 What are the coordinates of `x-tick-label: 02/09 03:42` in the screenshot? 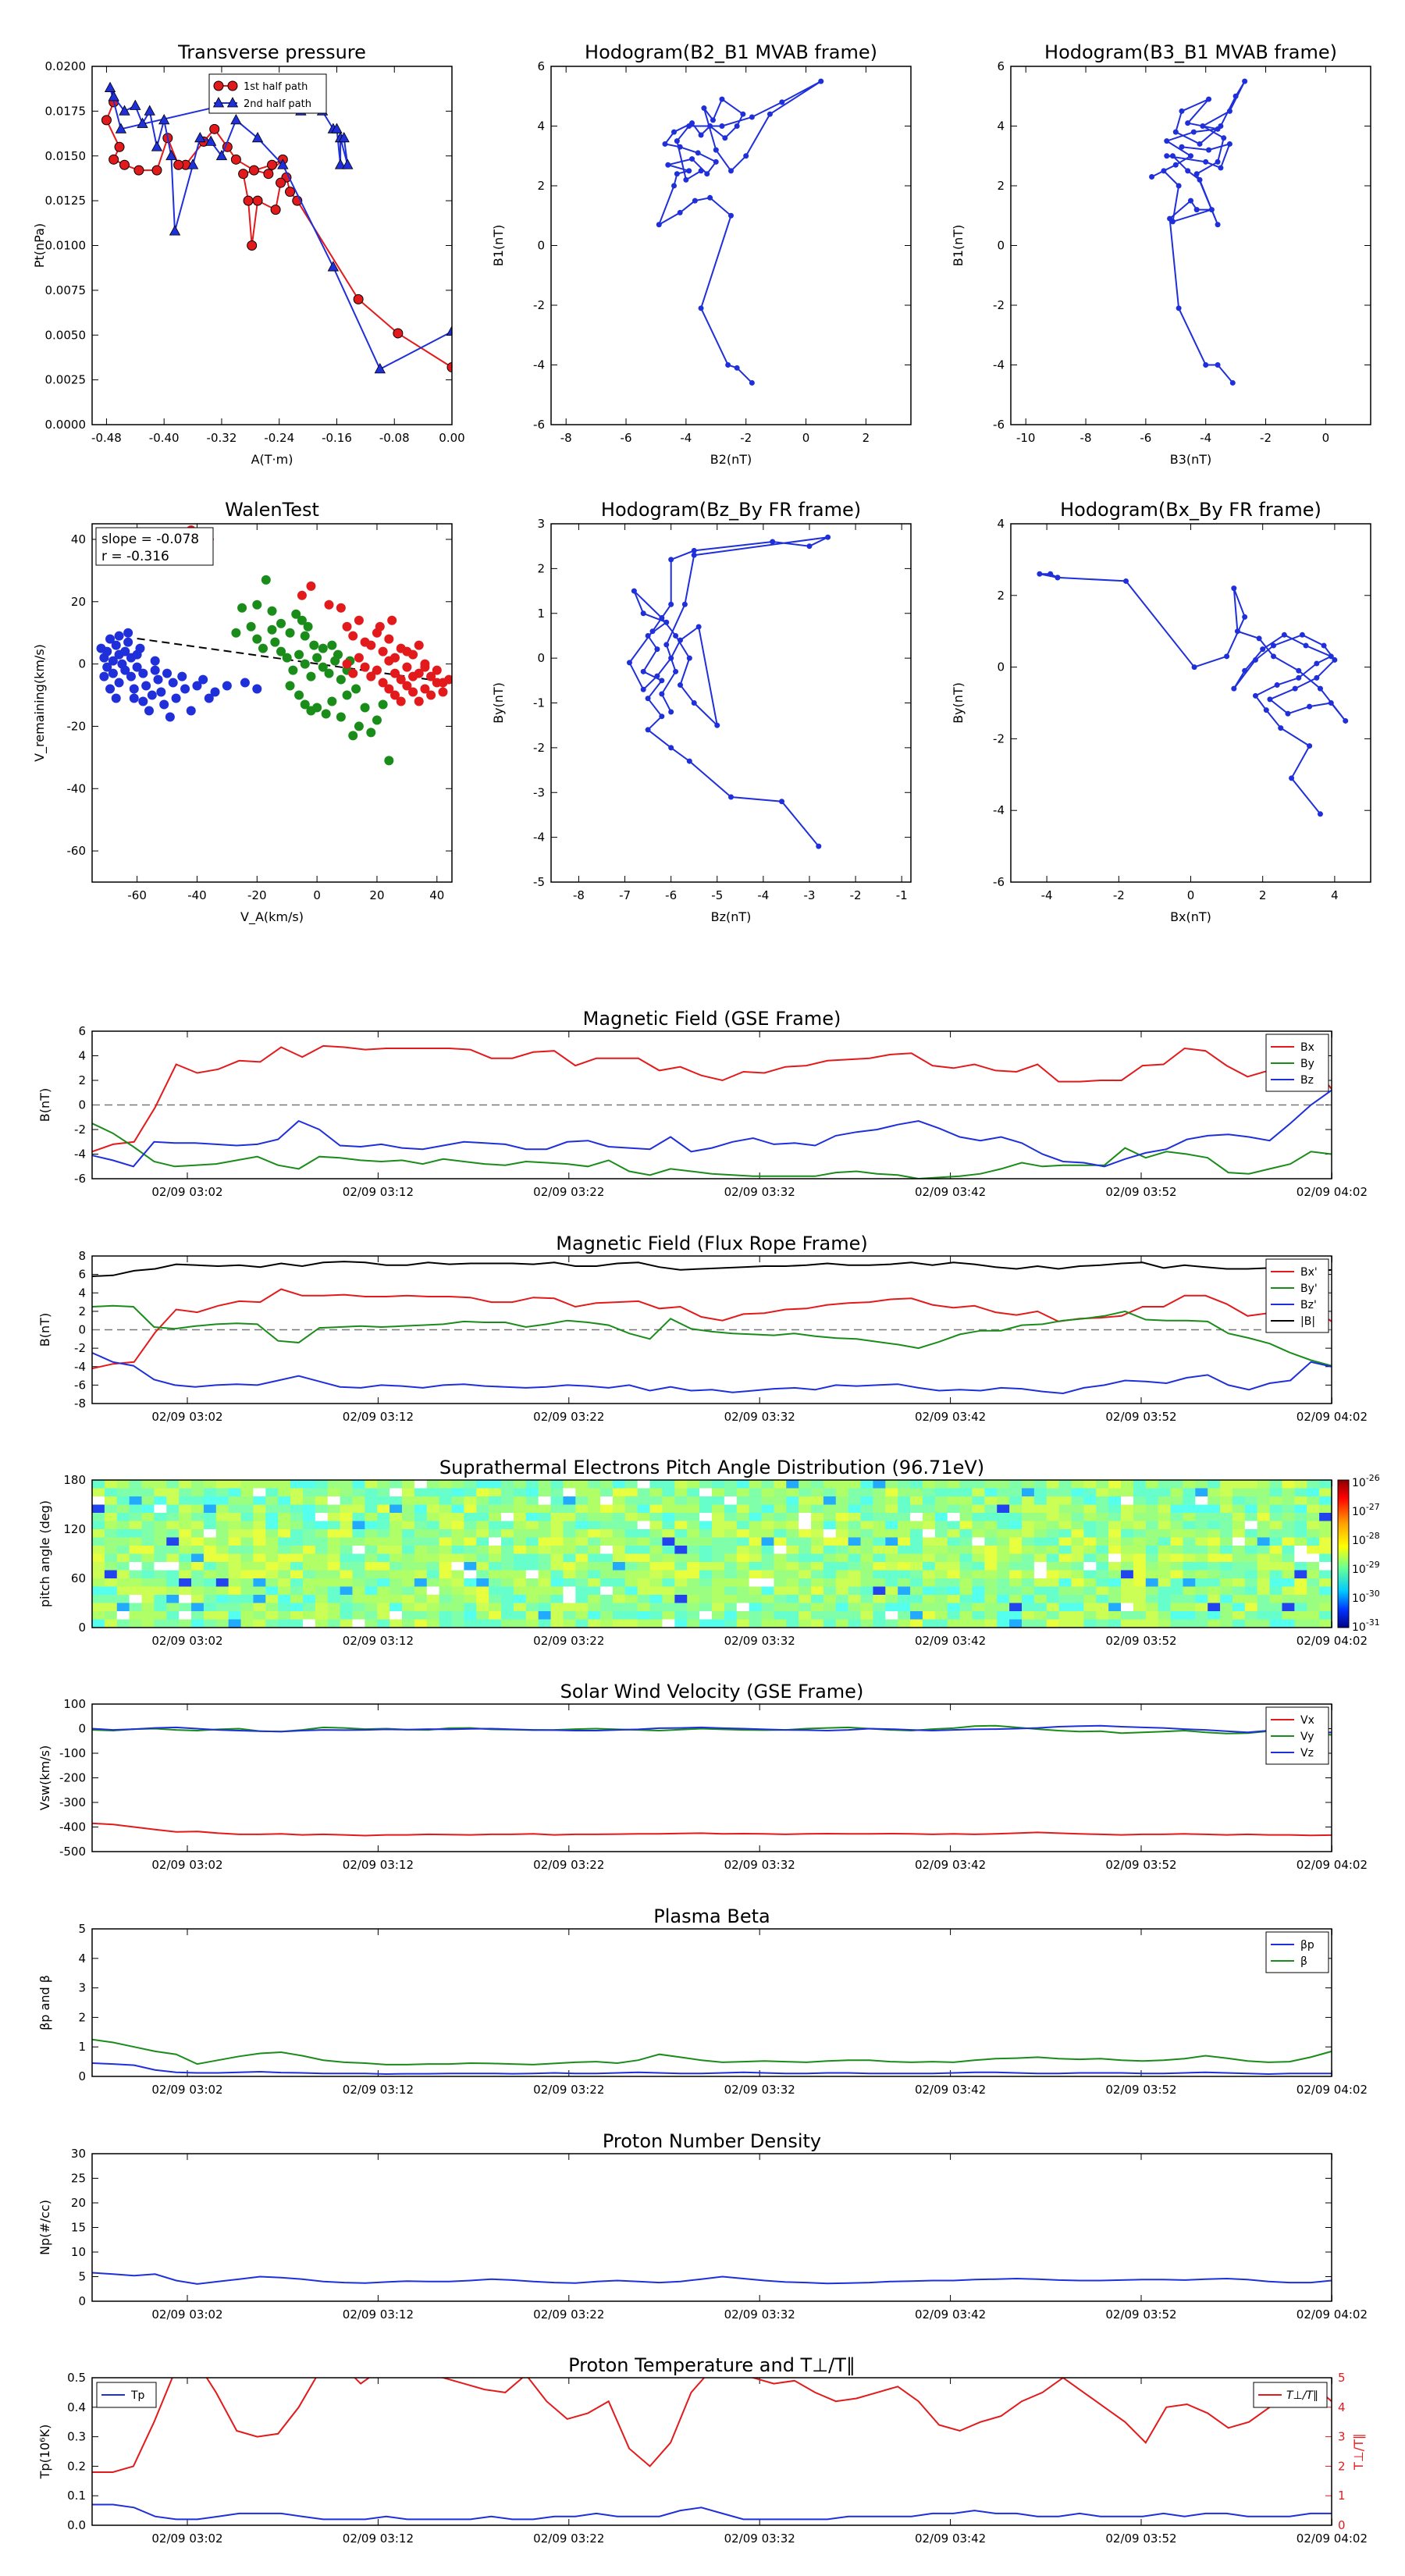 It's located at (951, 1865).